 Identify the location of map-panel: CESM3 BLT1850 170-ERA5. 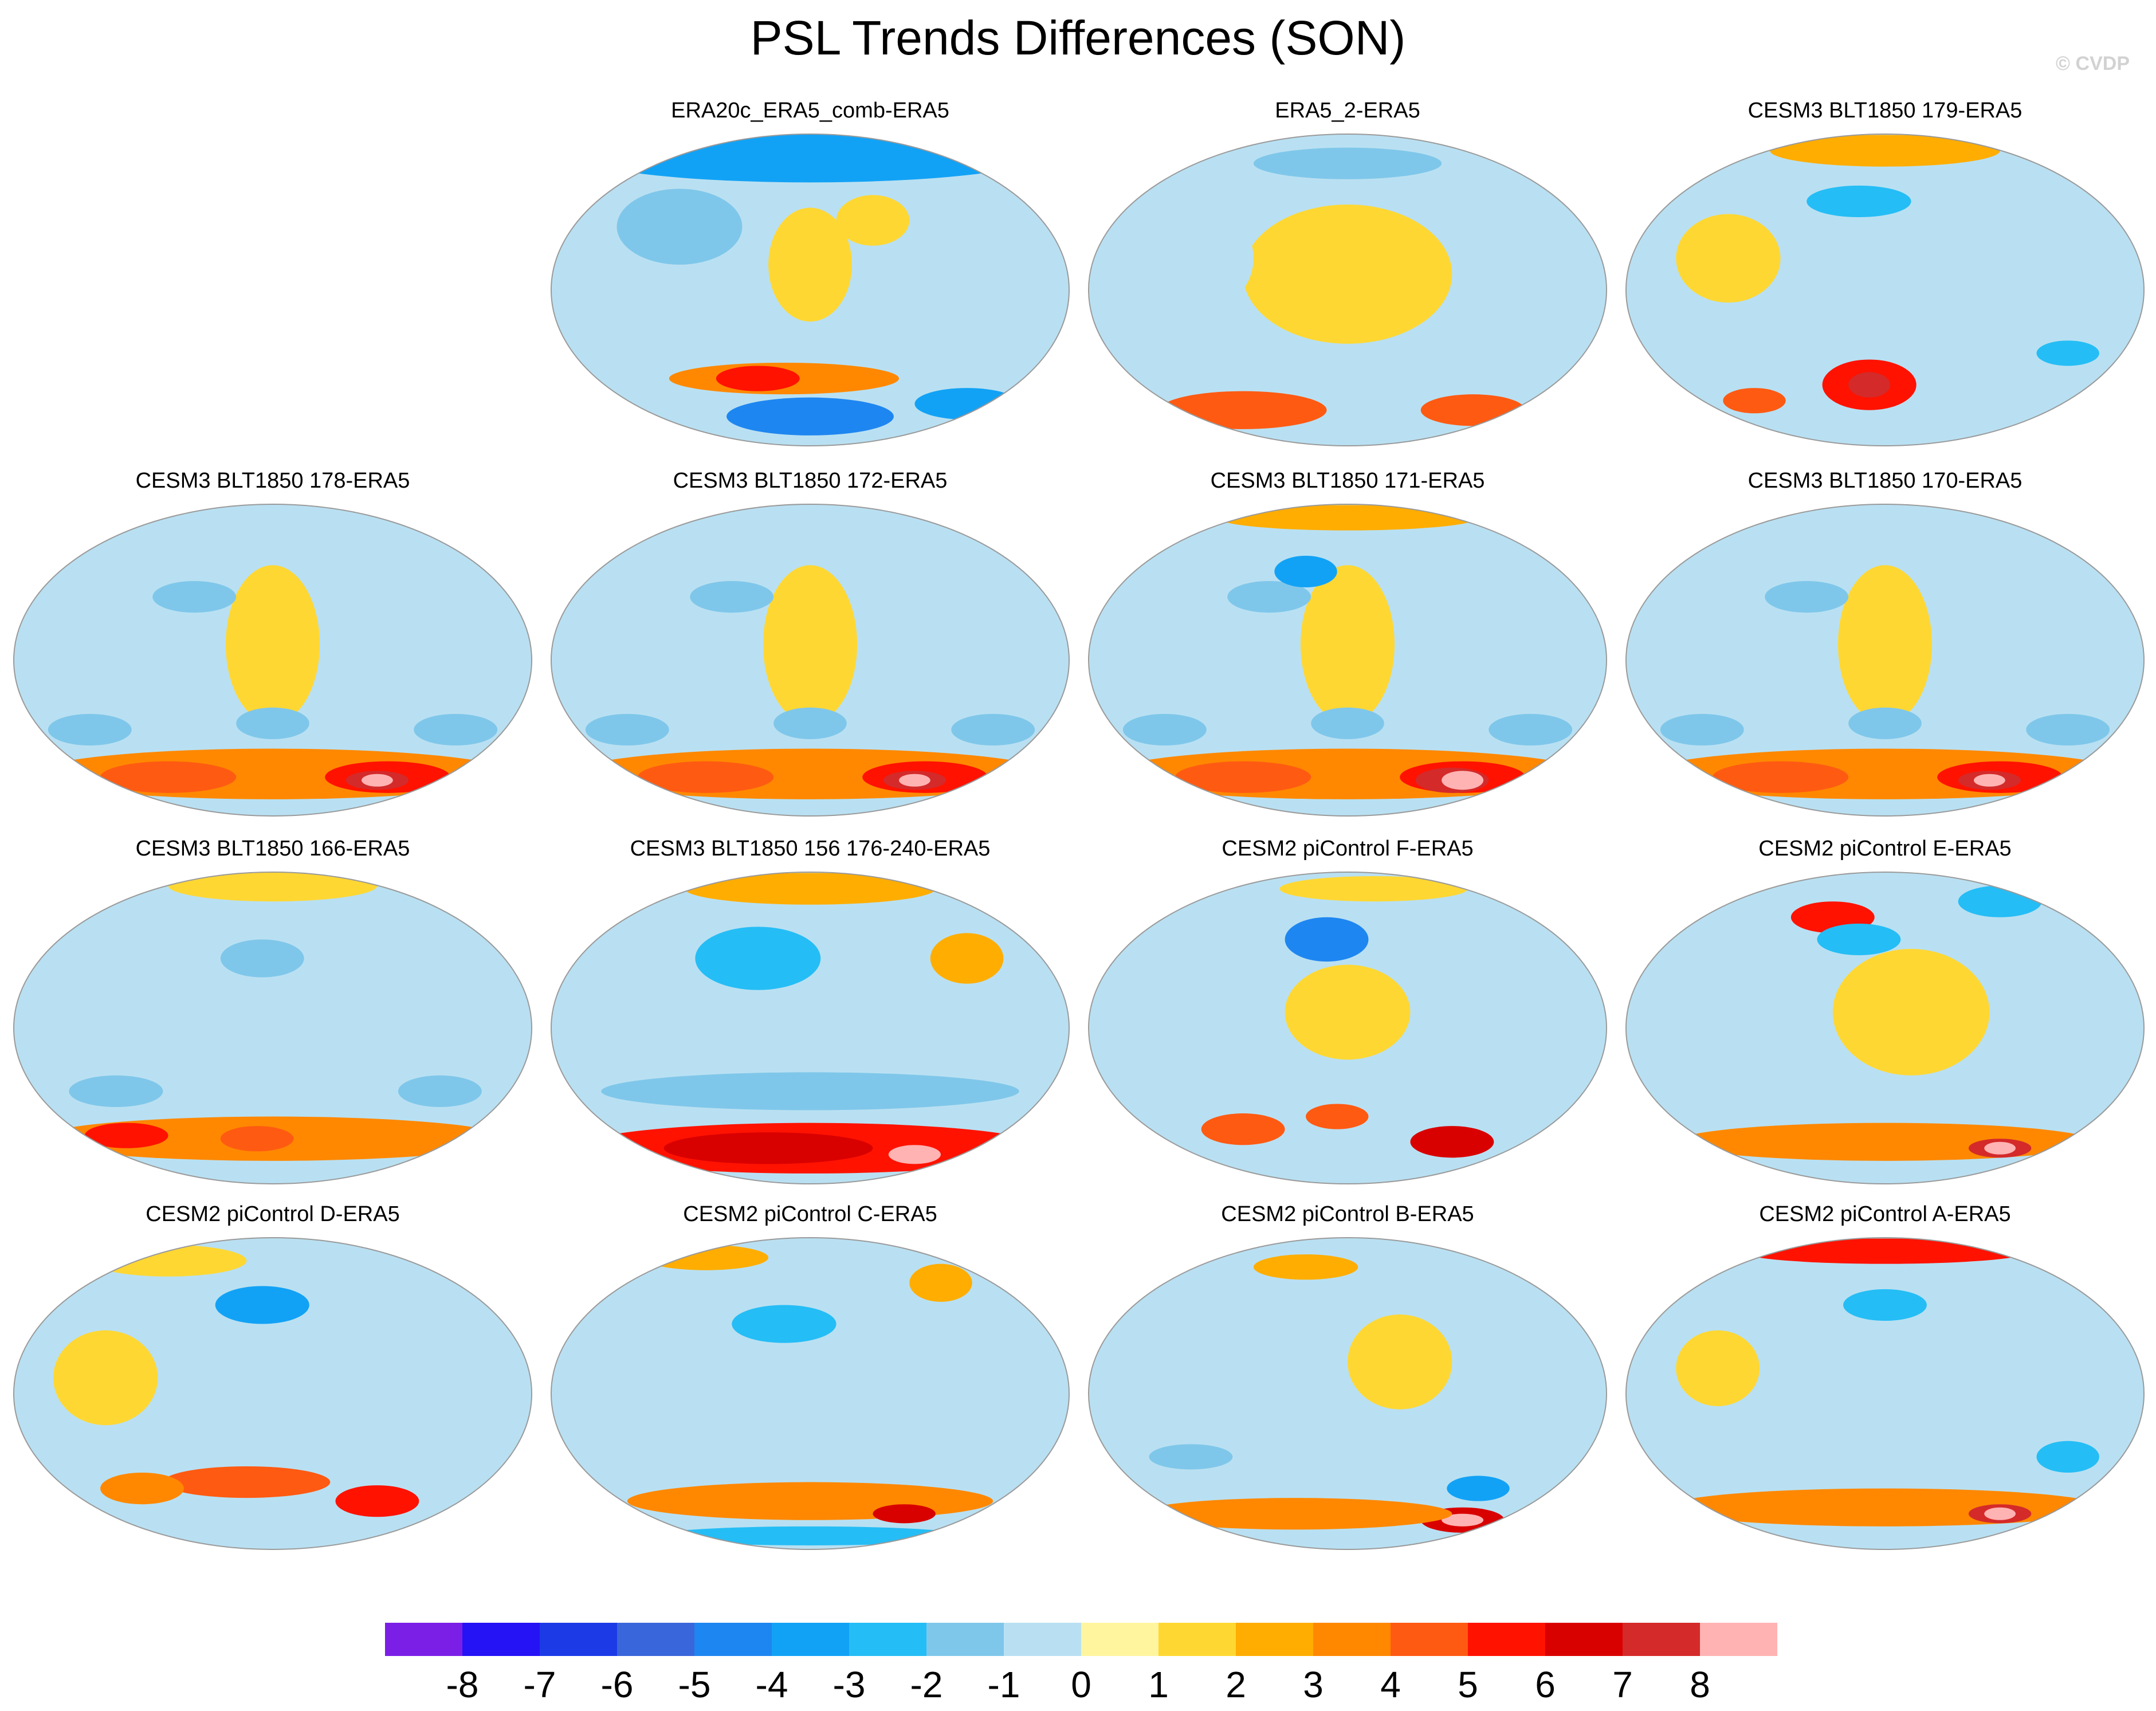
(1885, 643).